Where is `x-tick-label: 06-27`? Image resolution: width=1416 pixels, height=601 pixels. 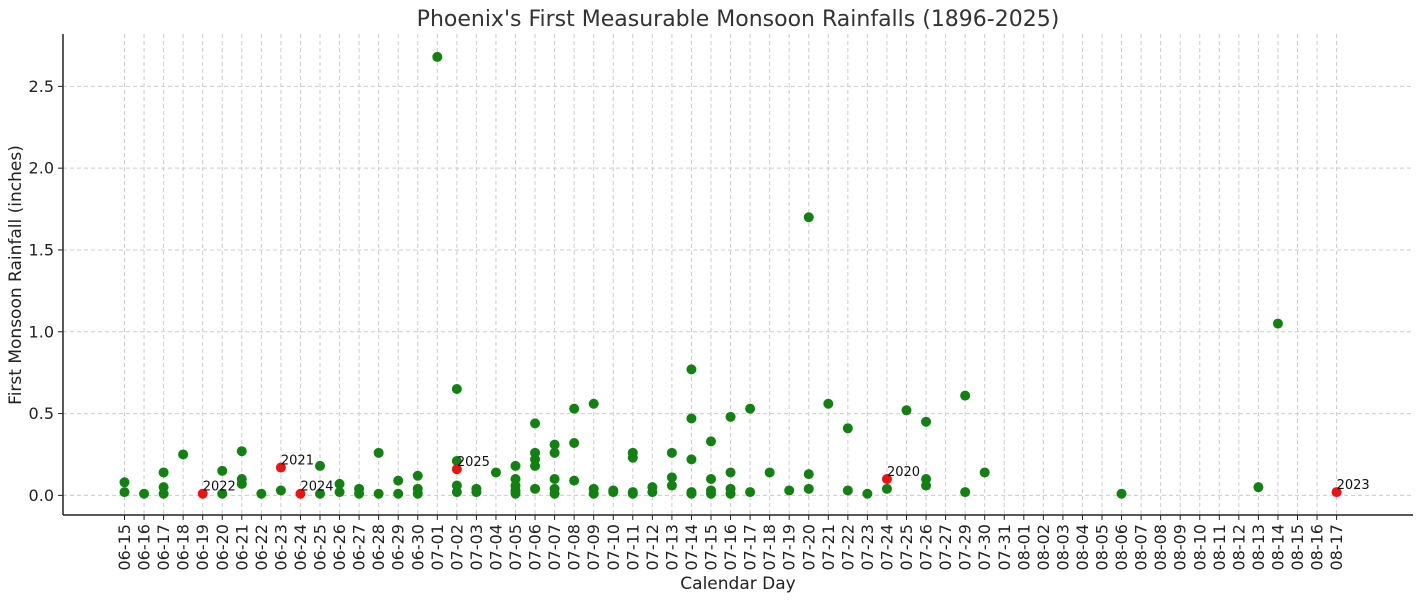 x-tick-label: 06-27 is located at coordinates (359, 547).